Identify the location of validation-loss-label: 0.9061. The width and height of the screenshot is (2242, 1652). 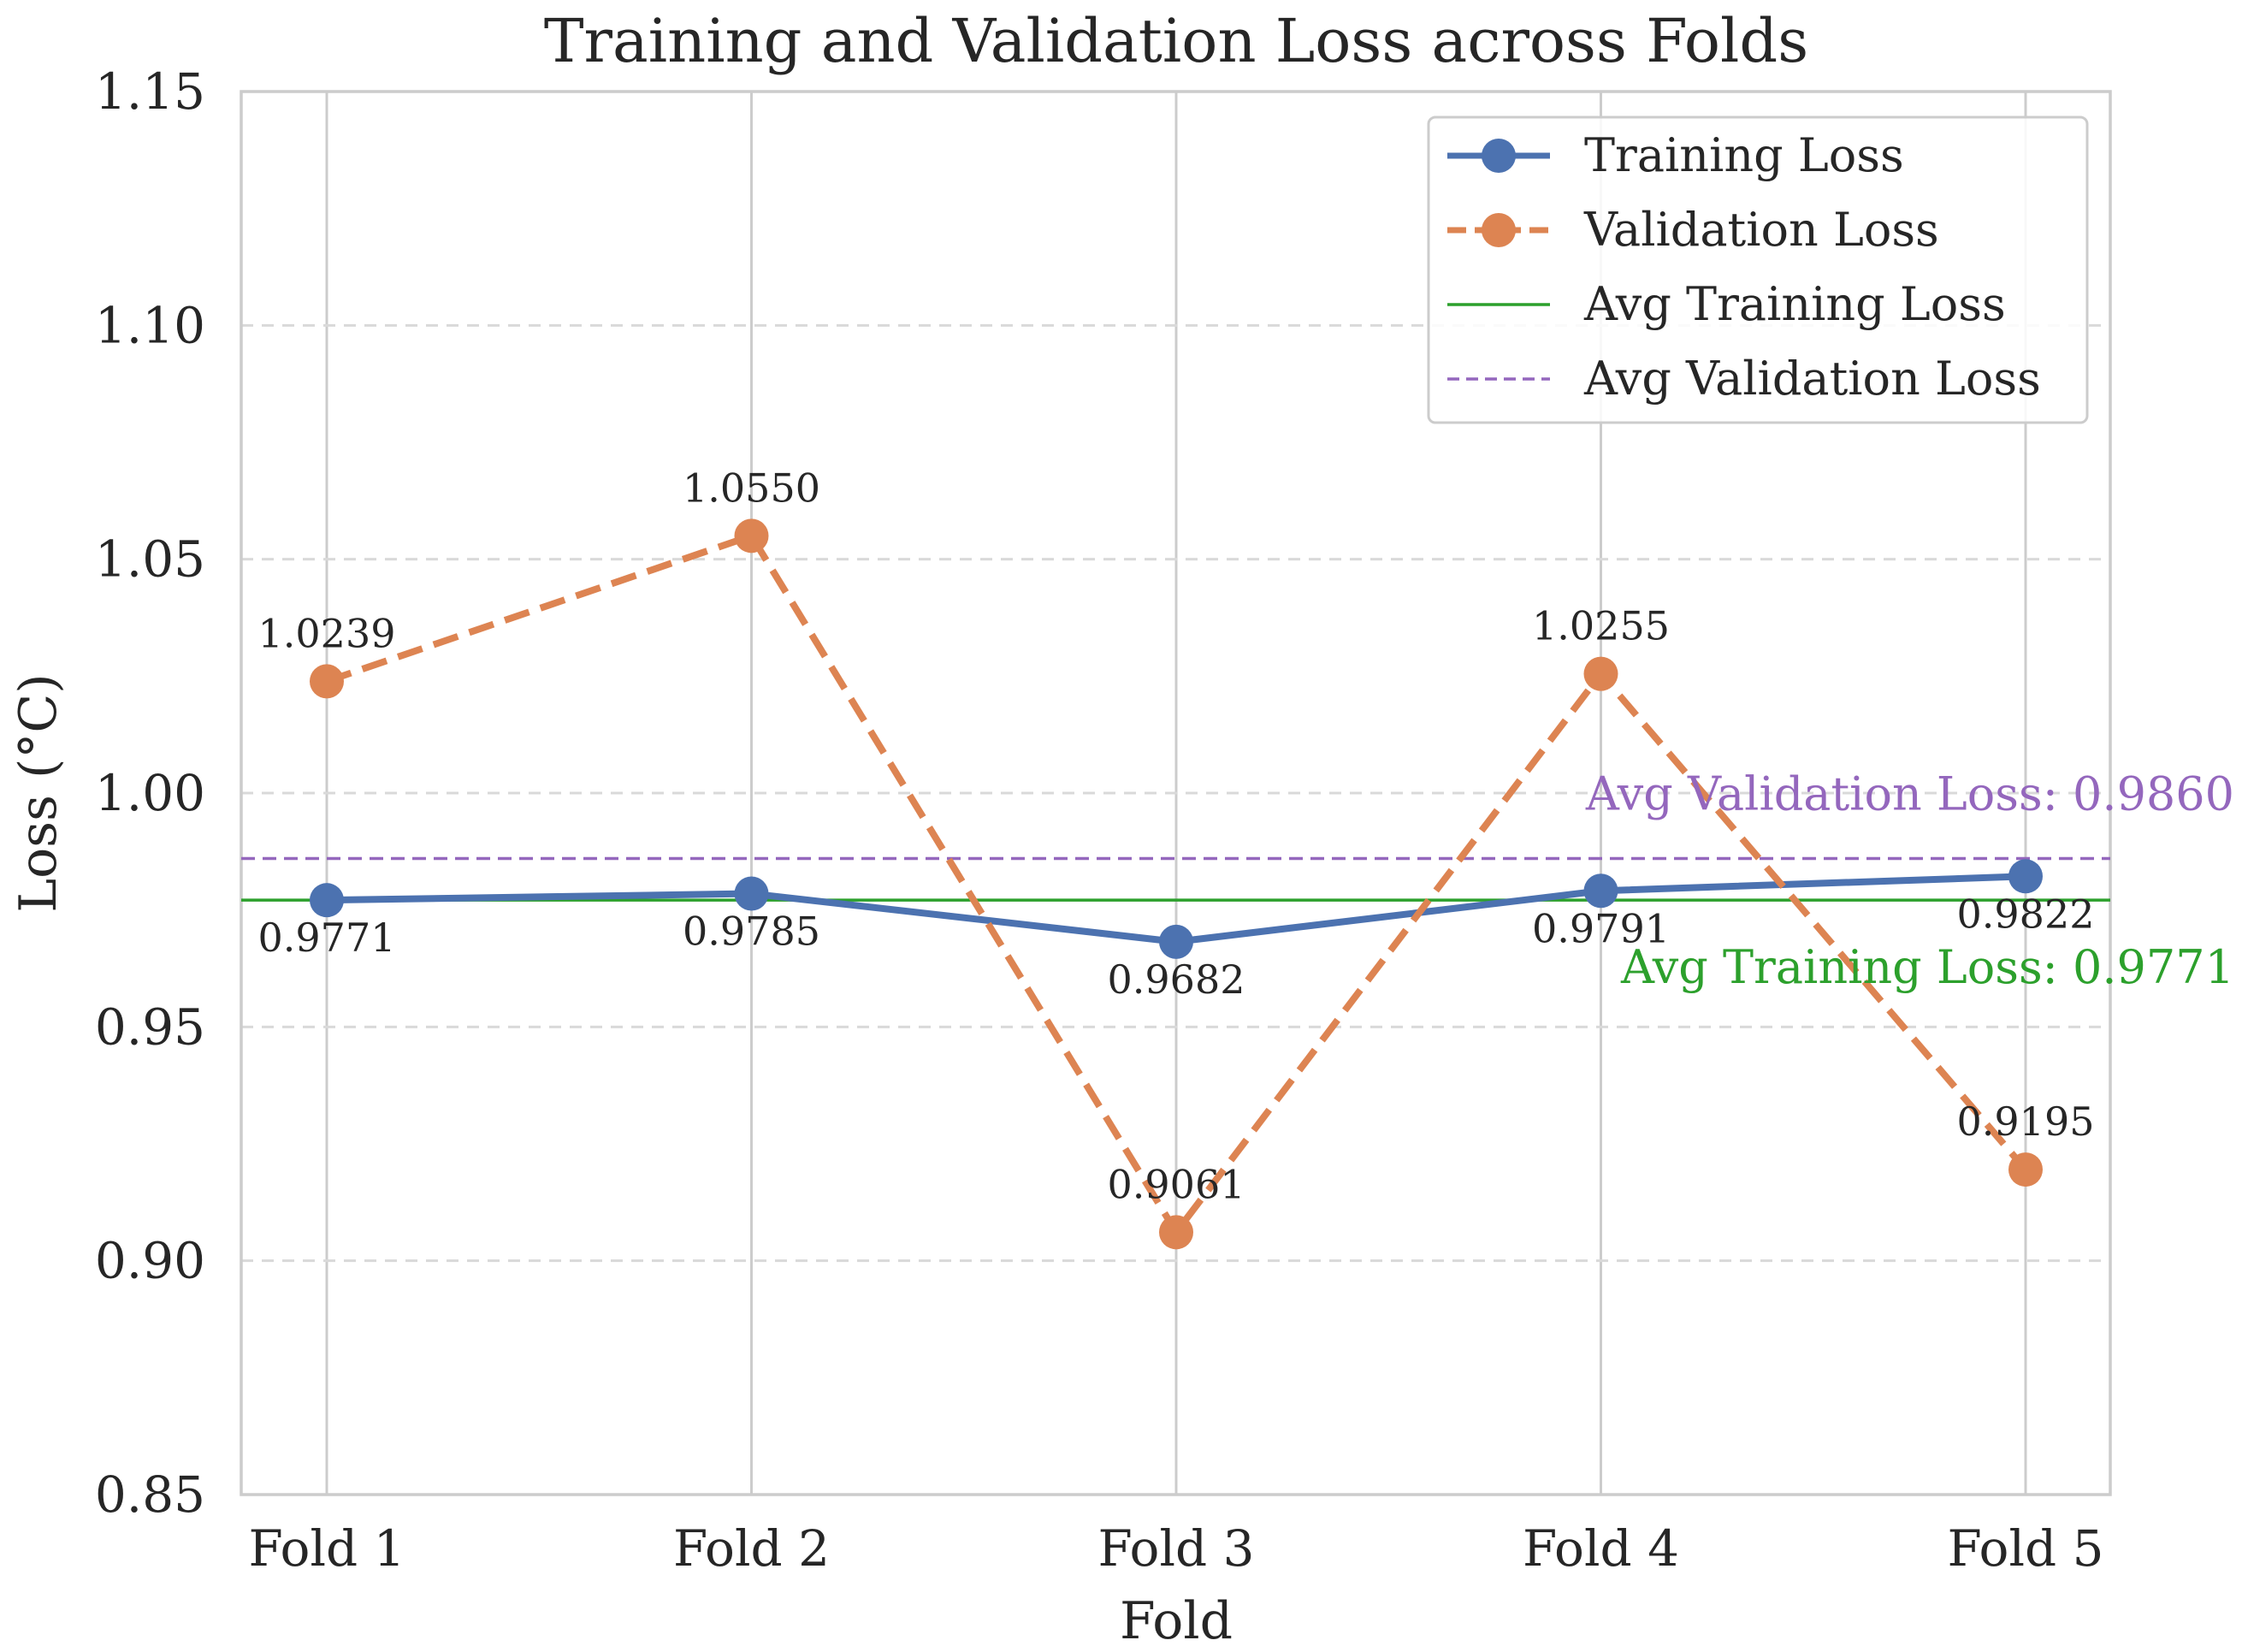
(1176, 1184).